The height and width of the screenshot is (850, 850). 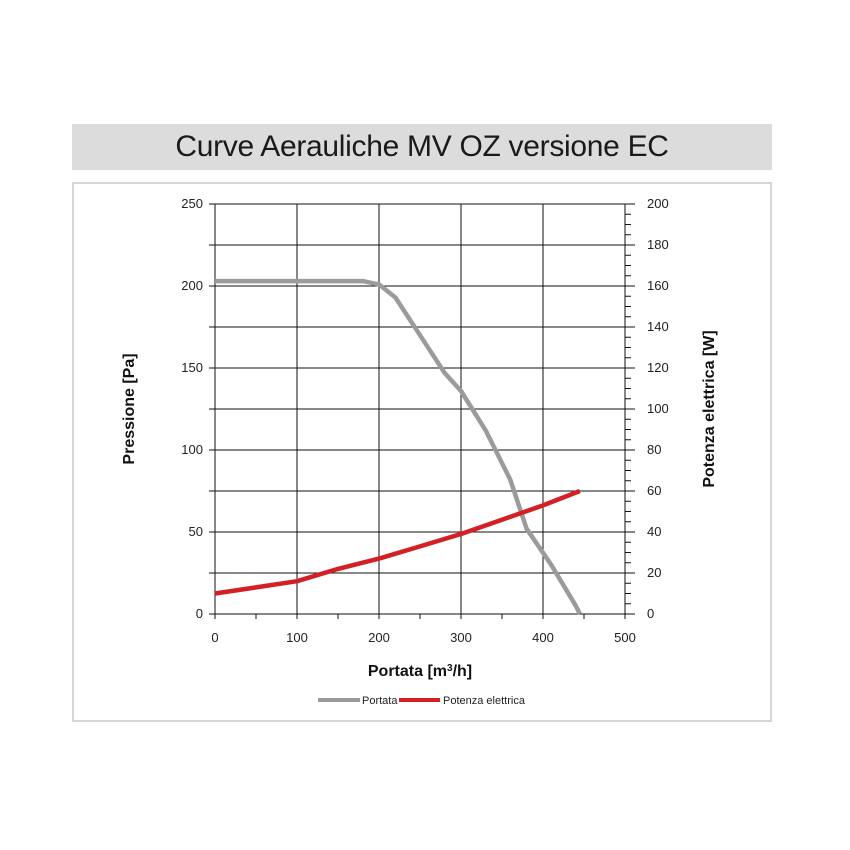 I want to click on y2-tick-label: 80, so click(x=654, y=449).